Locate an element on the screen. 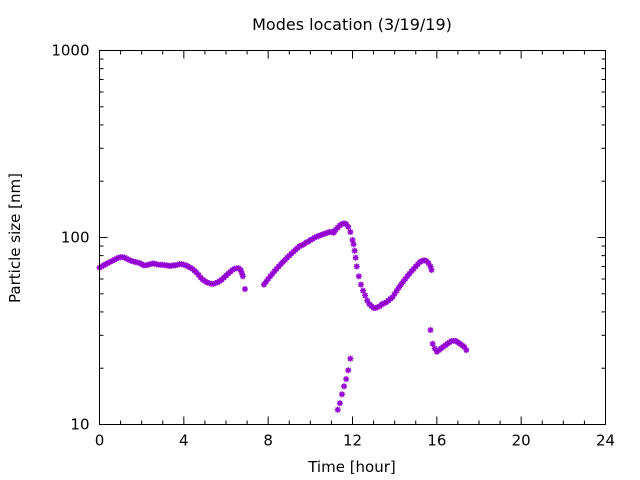 Image resolution: width=640 pixels, height=480 pixels. x-tick-label: 20 is located at coordinates (521, 441).